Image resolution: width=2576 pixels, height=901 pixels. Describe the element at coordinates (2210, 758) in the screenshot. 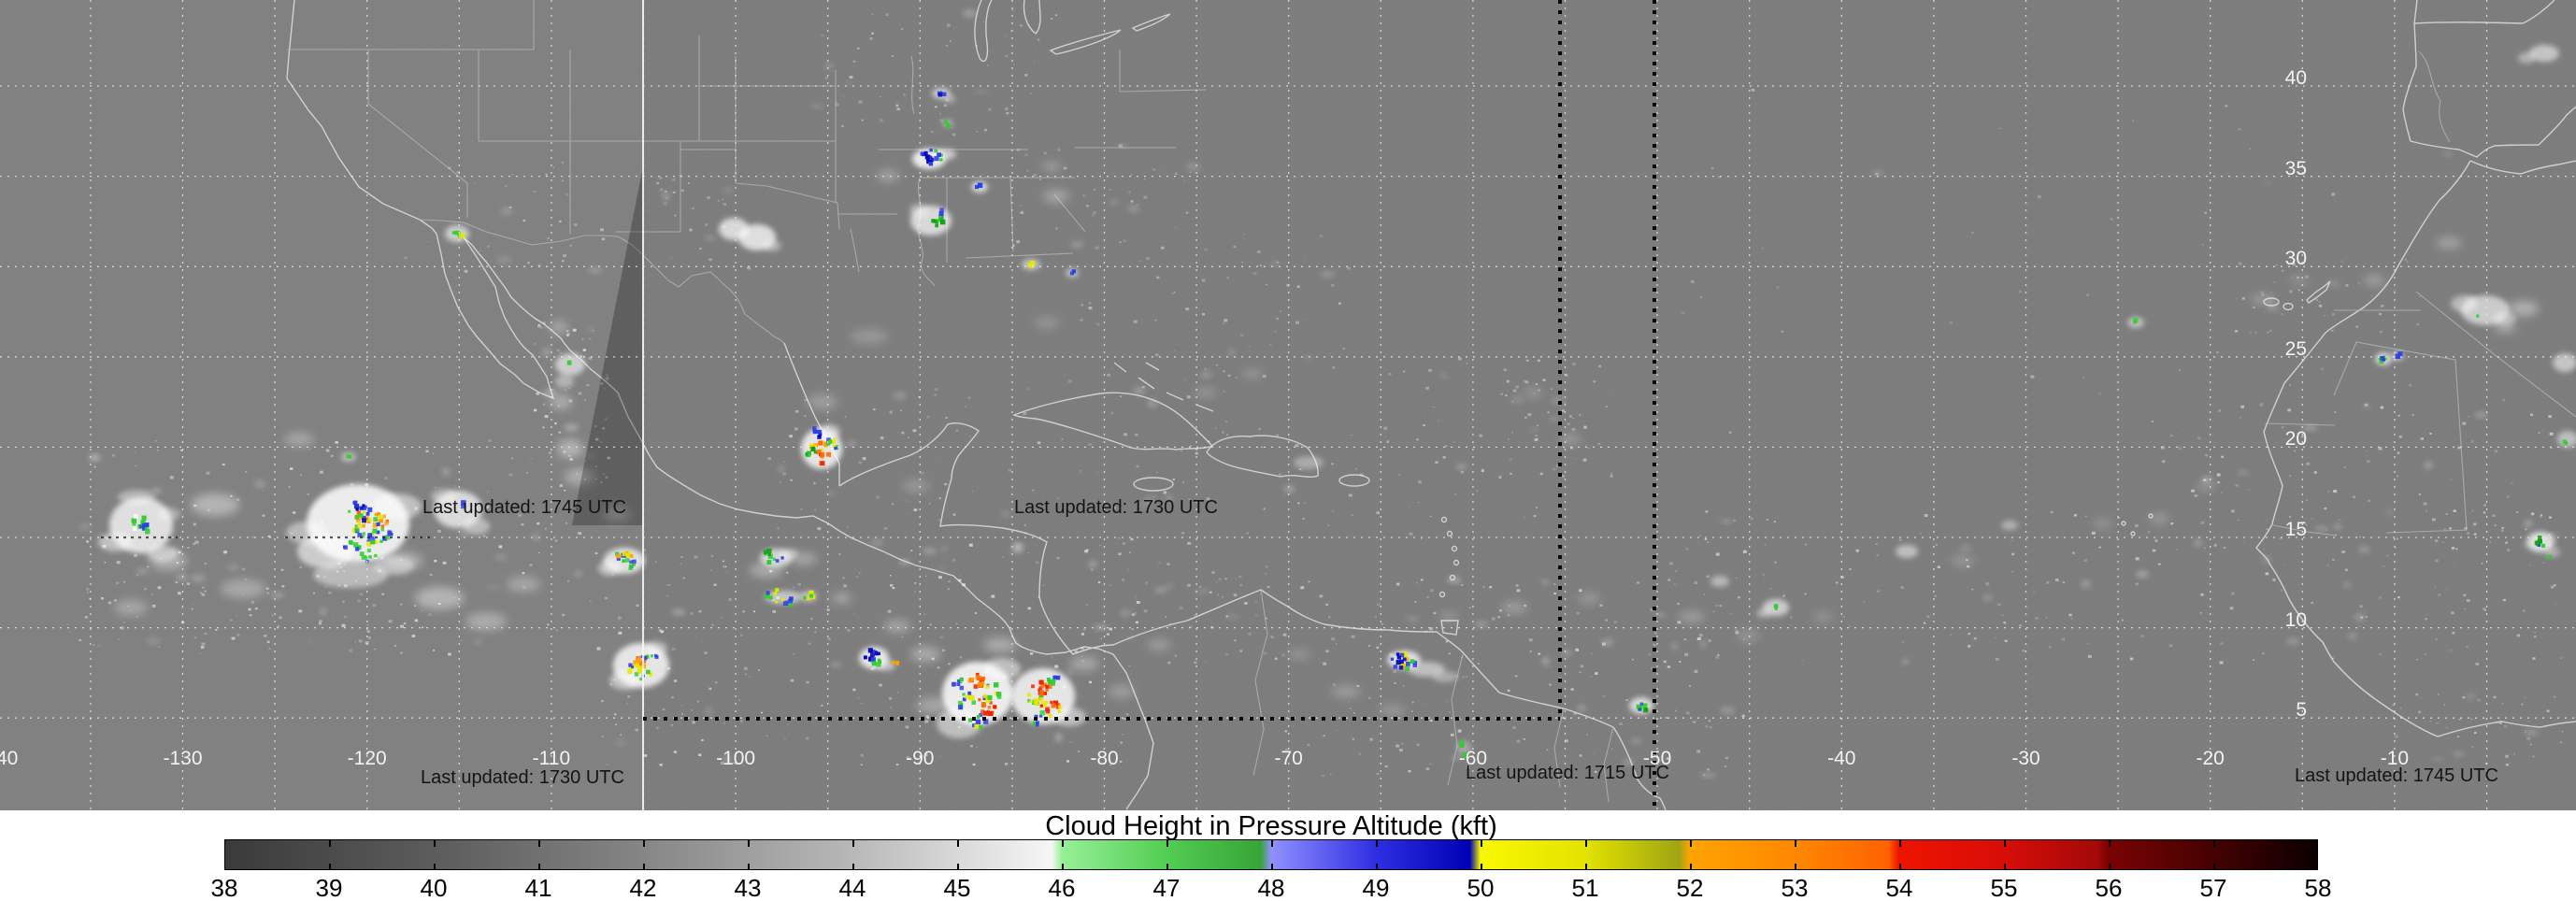

I see `longitude-label: -20` at that location.